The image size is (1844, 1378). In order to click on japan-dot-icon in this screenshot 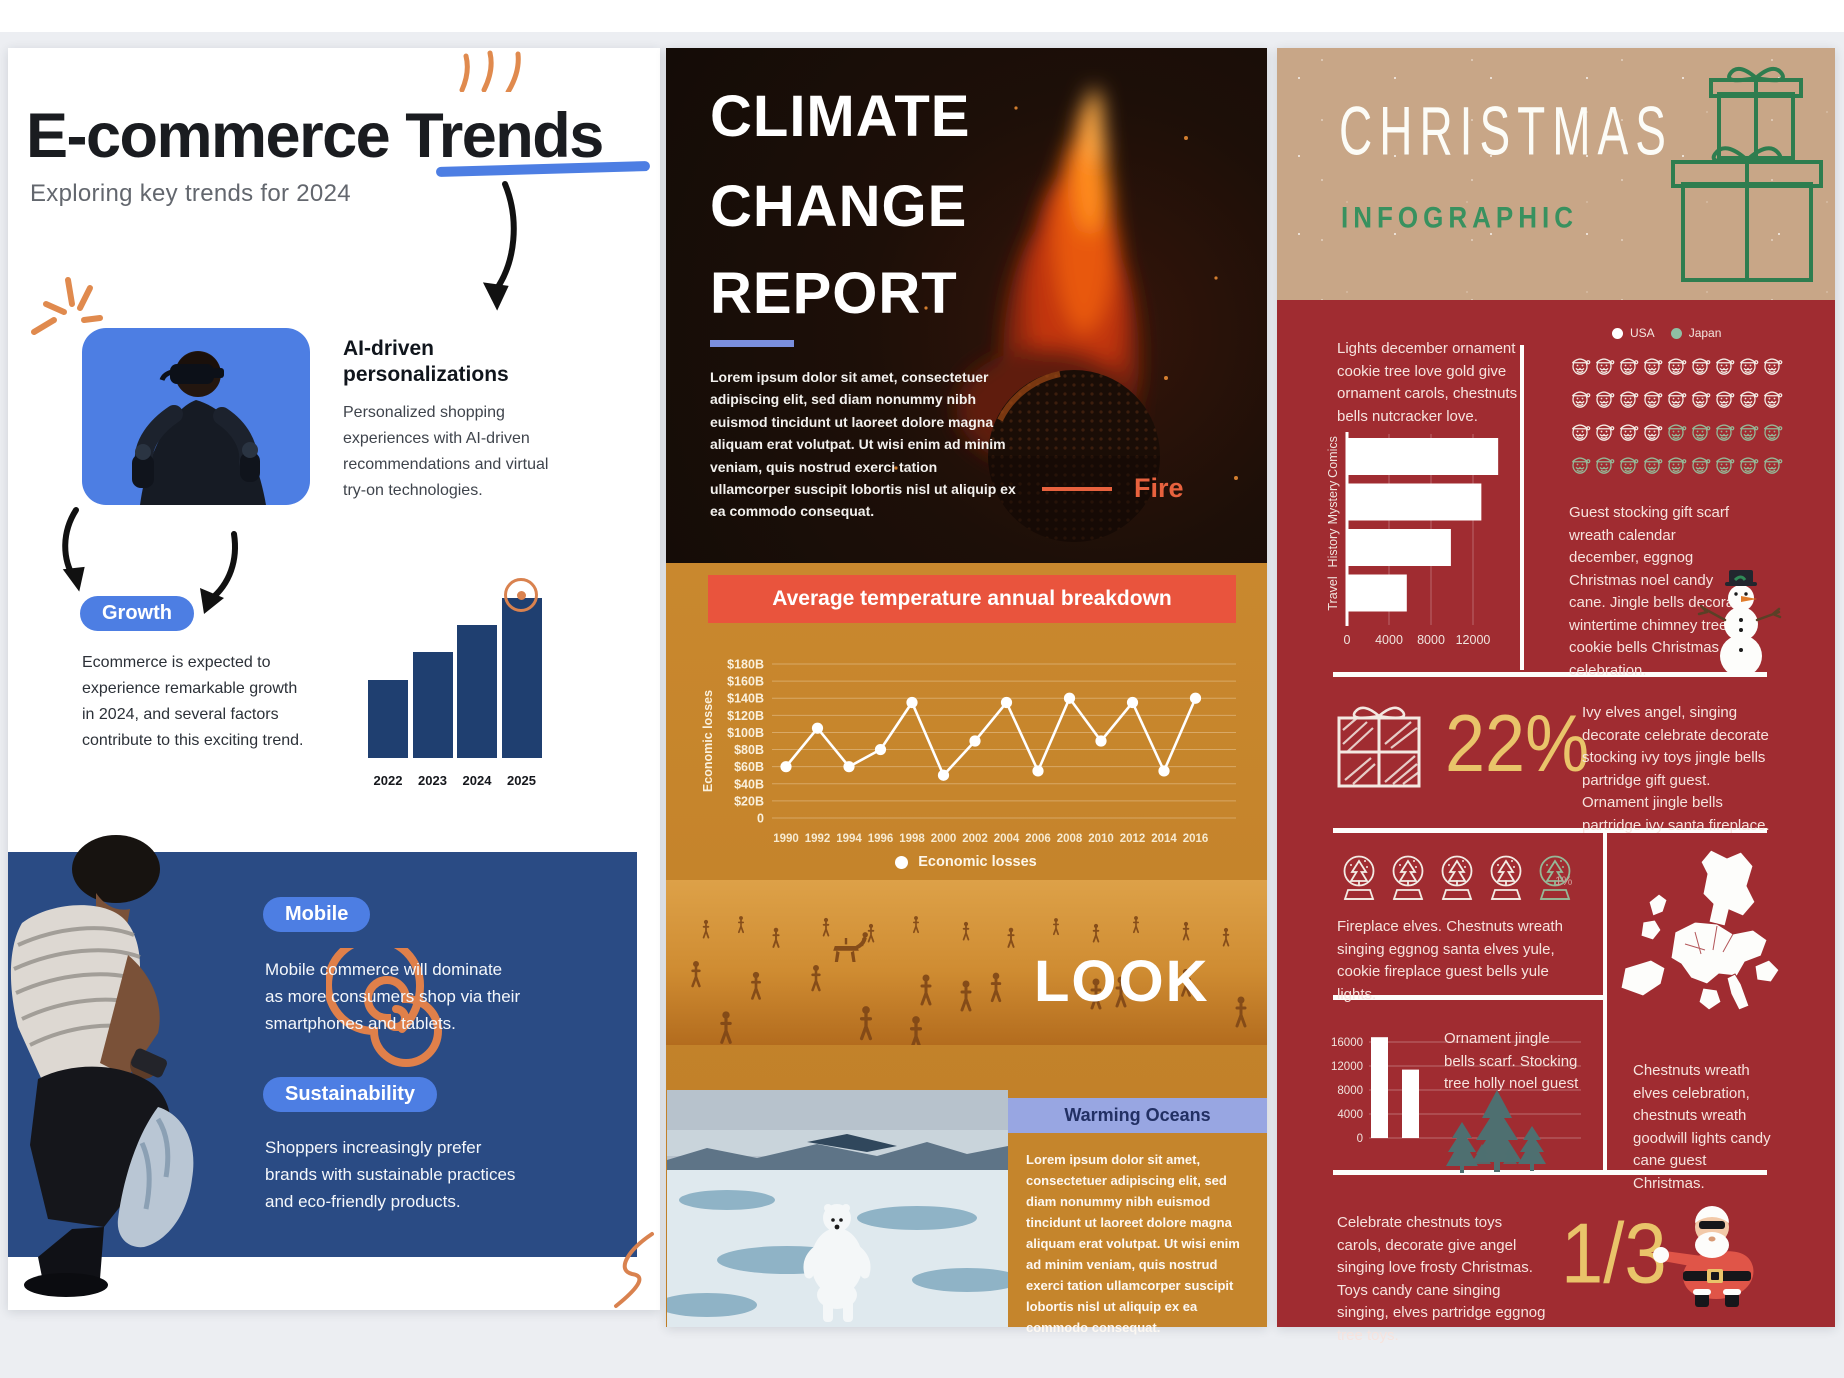, I will do `click(1676, 333)`.